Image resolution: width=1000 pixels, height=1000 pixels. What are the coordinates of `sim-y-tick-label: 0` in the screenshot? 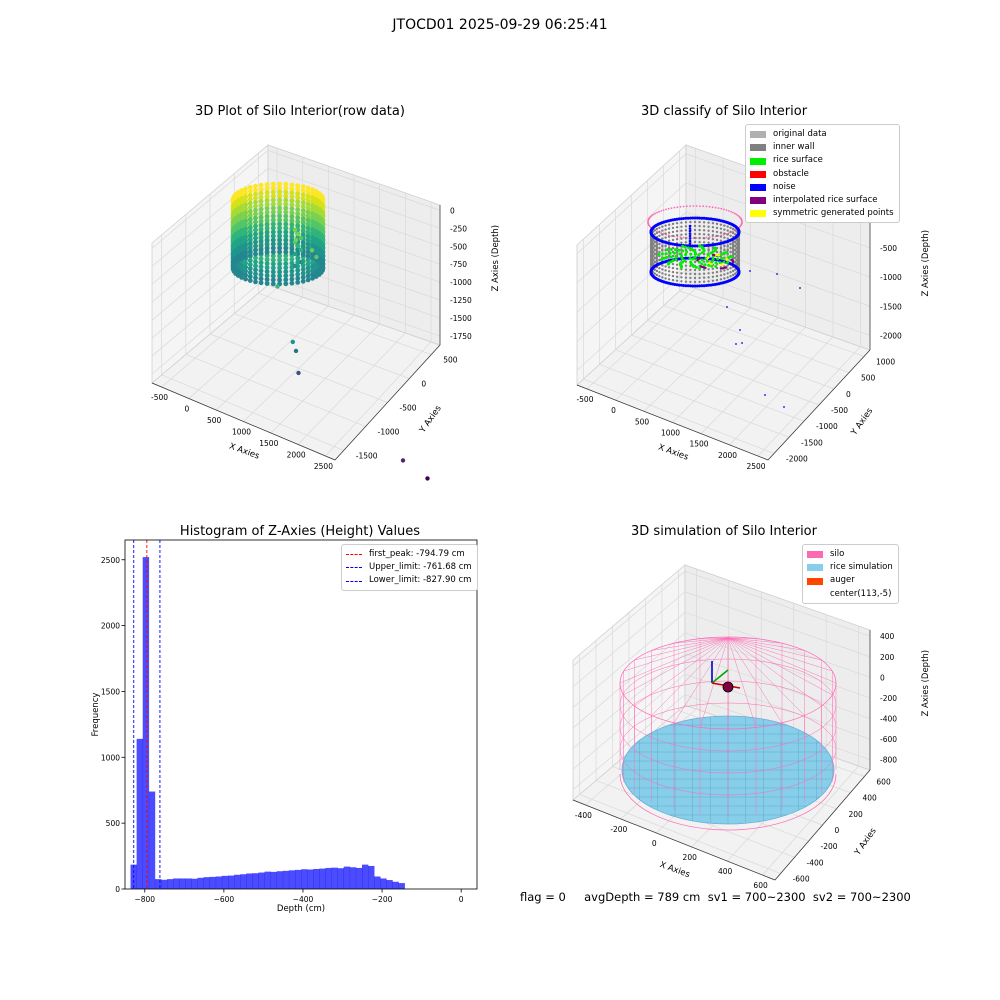 It's located at (837, 830).